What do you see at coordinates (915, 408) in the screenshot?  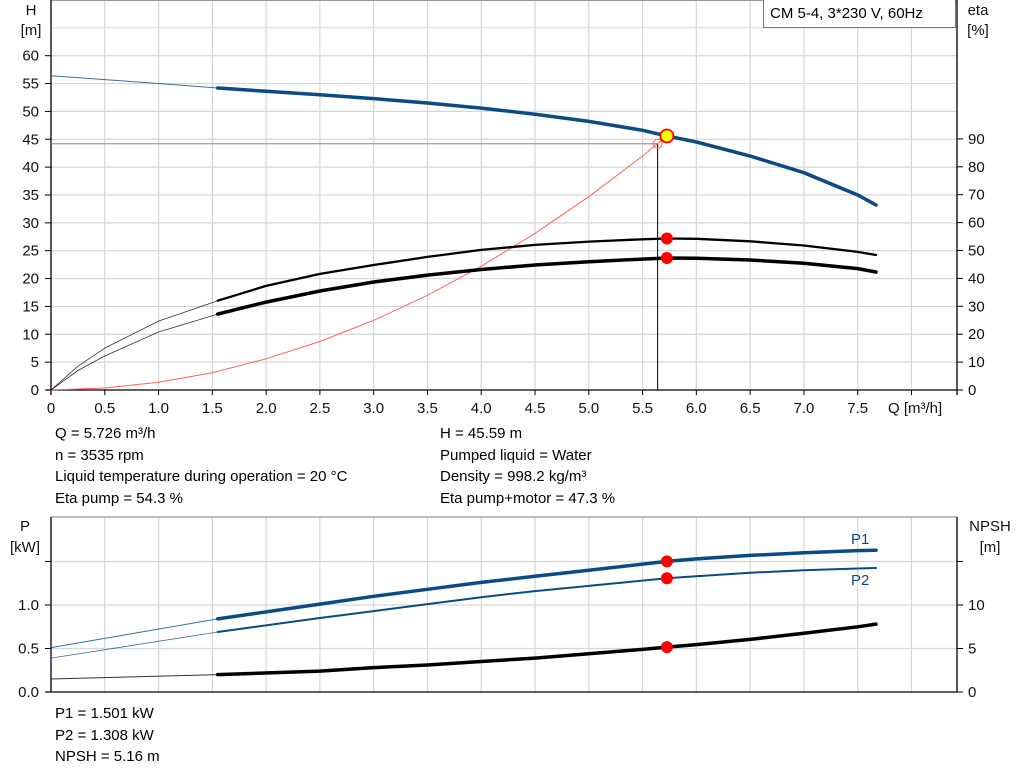 I see `q-axis-label: Q [m³/h]` at bounding box center [915, 408].